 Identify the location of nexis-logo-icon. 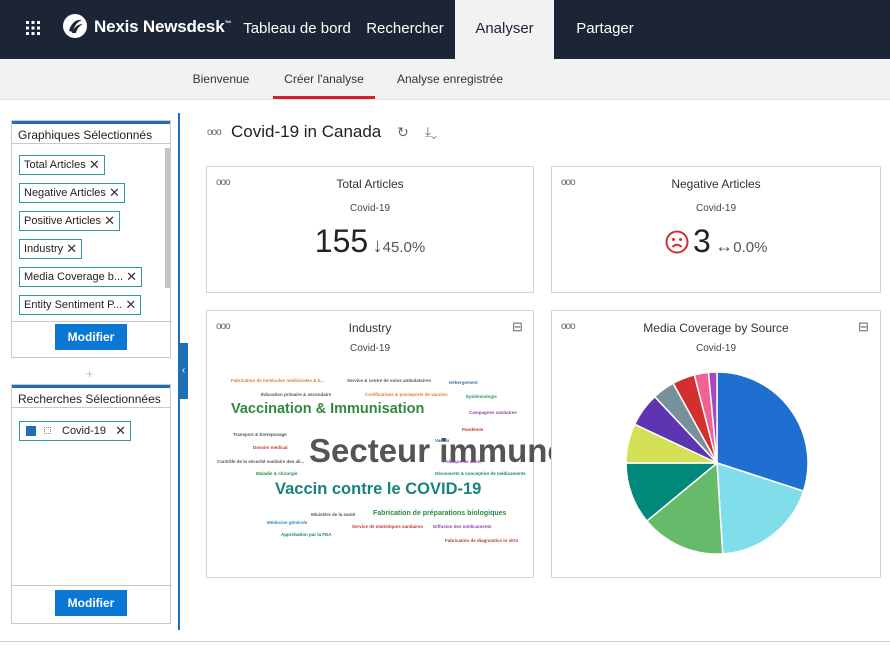
(75, 26).